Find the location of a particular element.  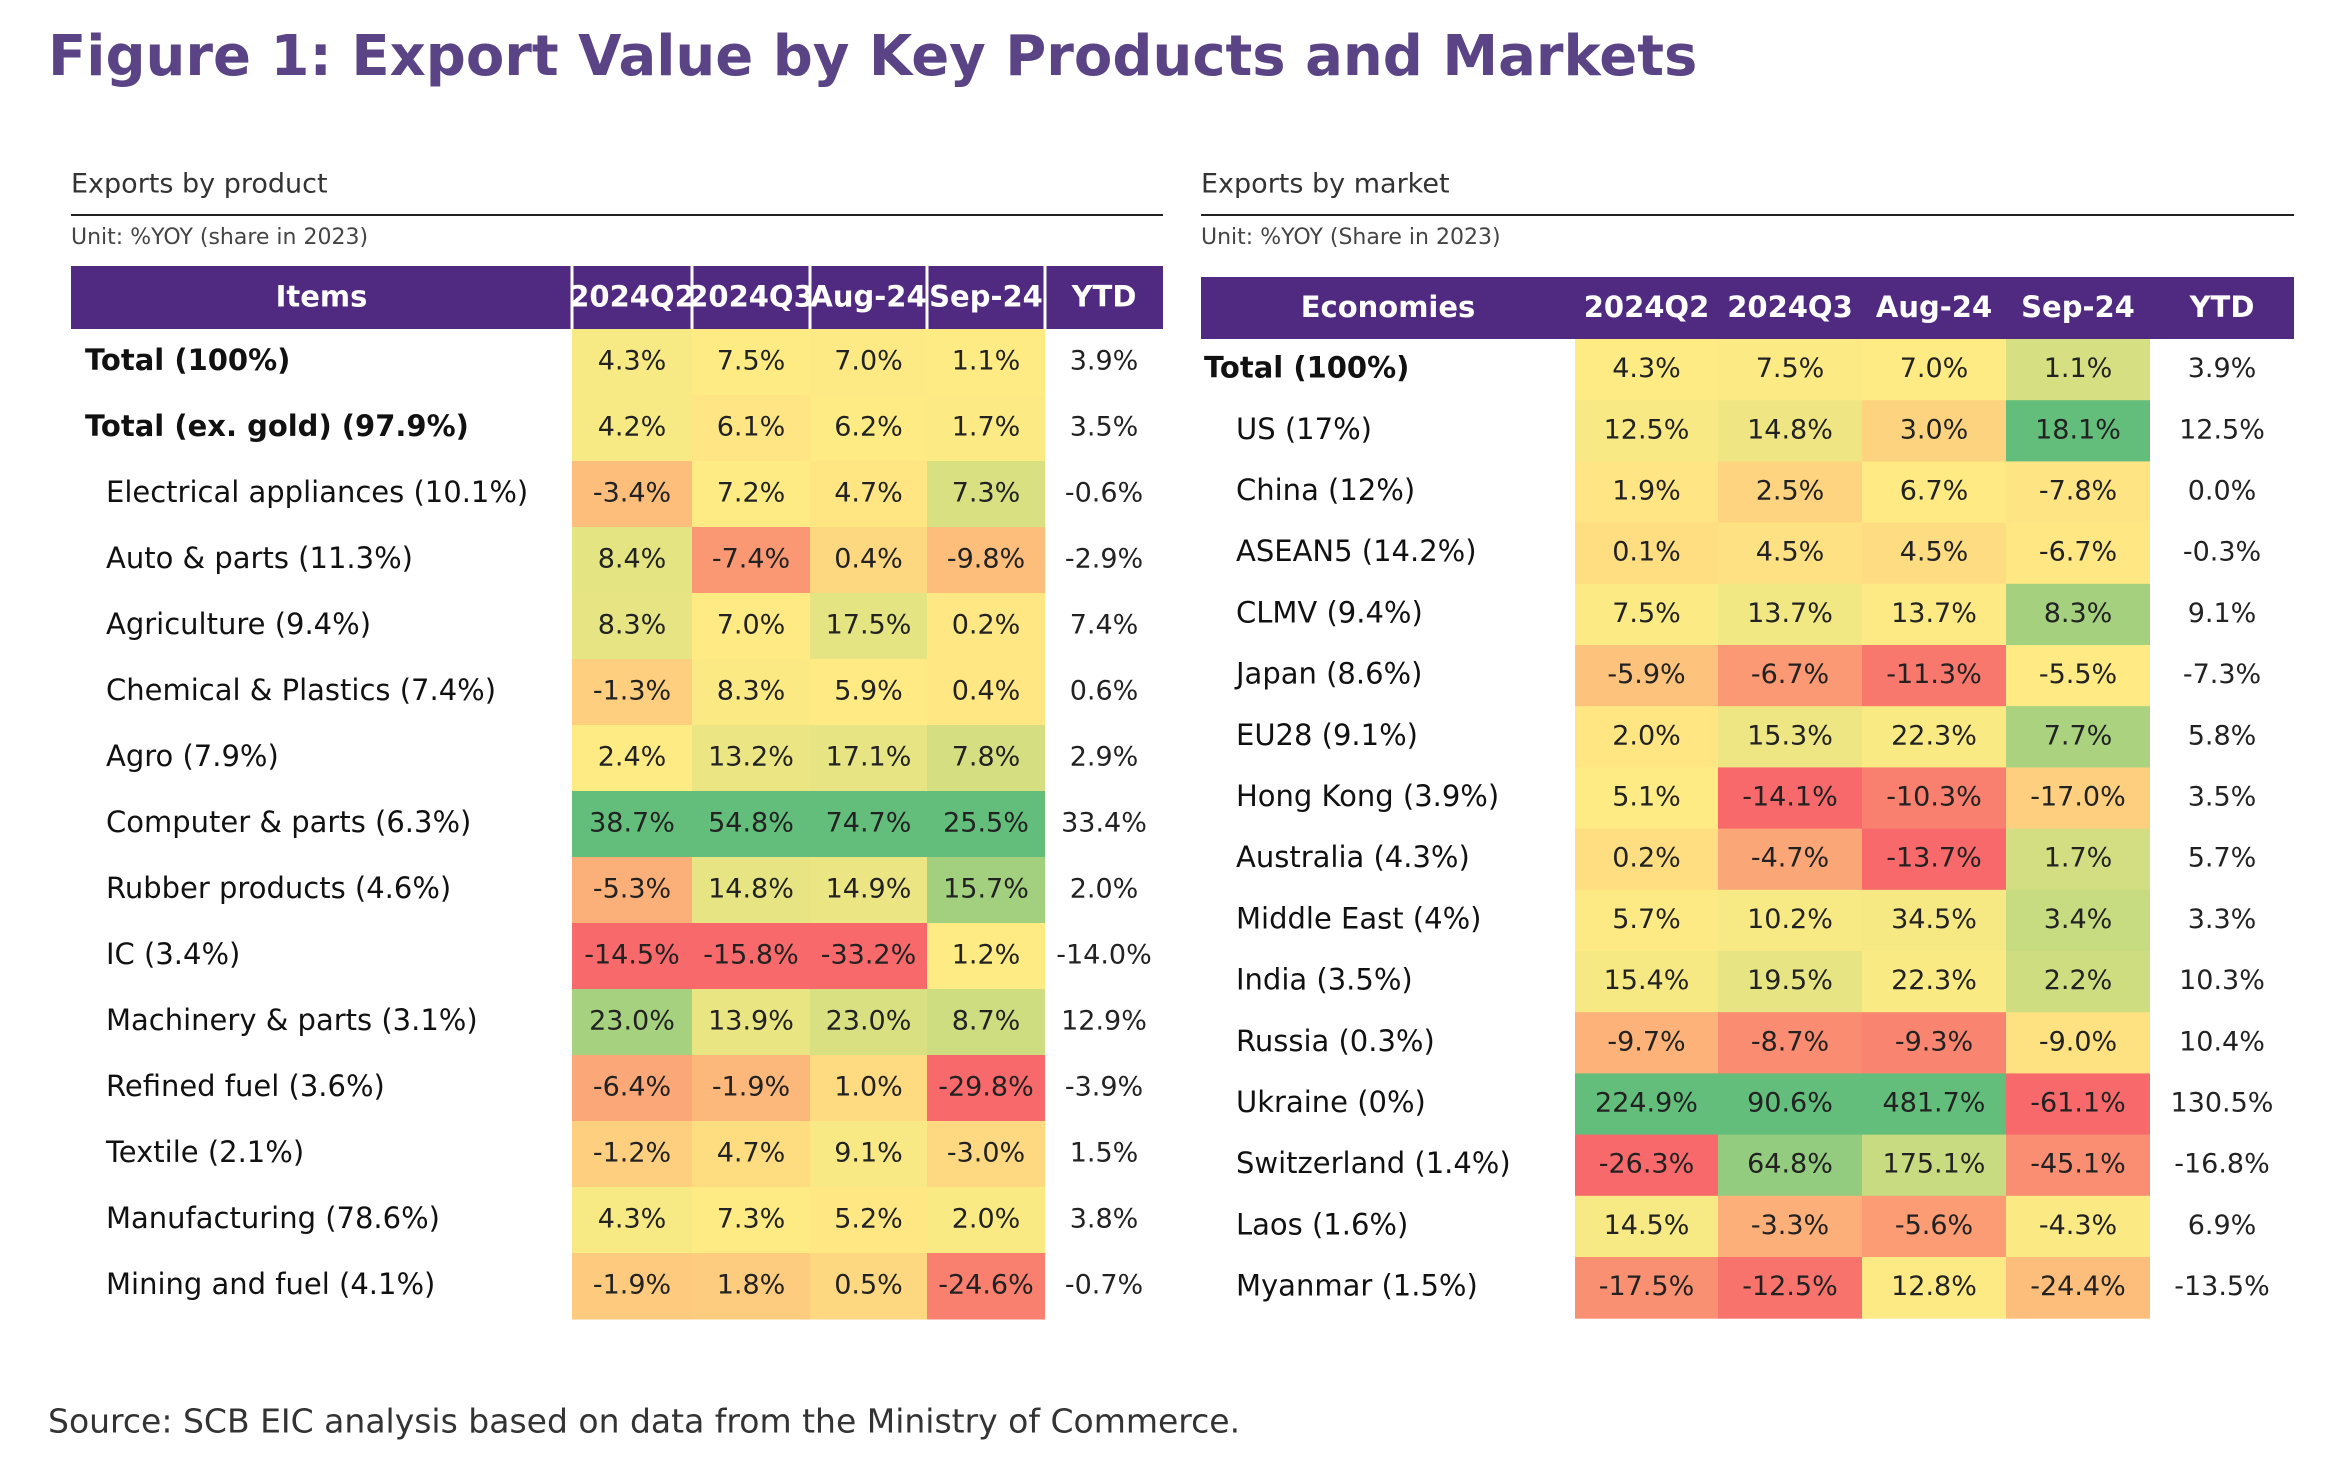

cell-value: -14.0% is located at coordinates (1104, 955).